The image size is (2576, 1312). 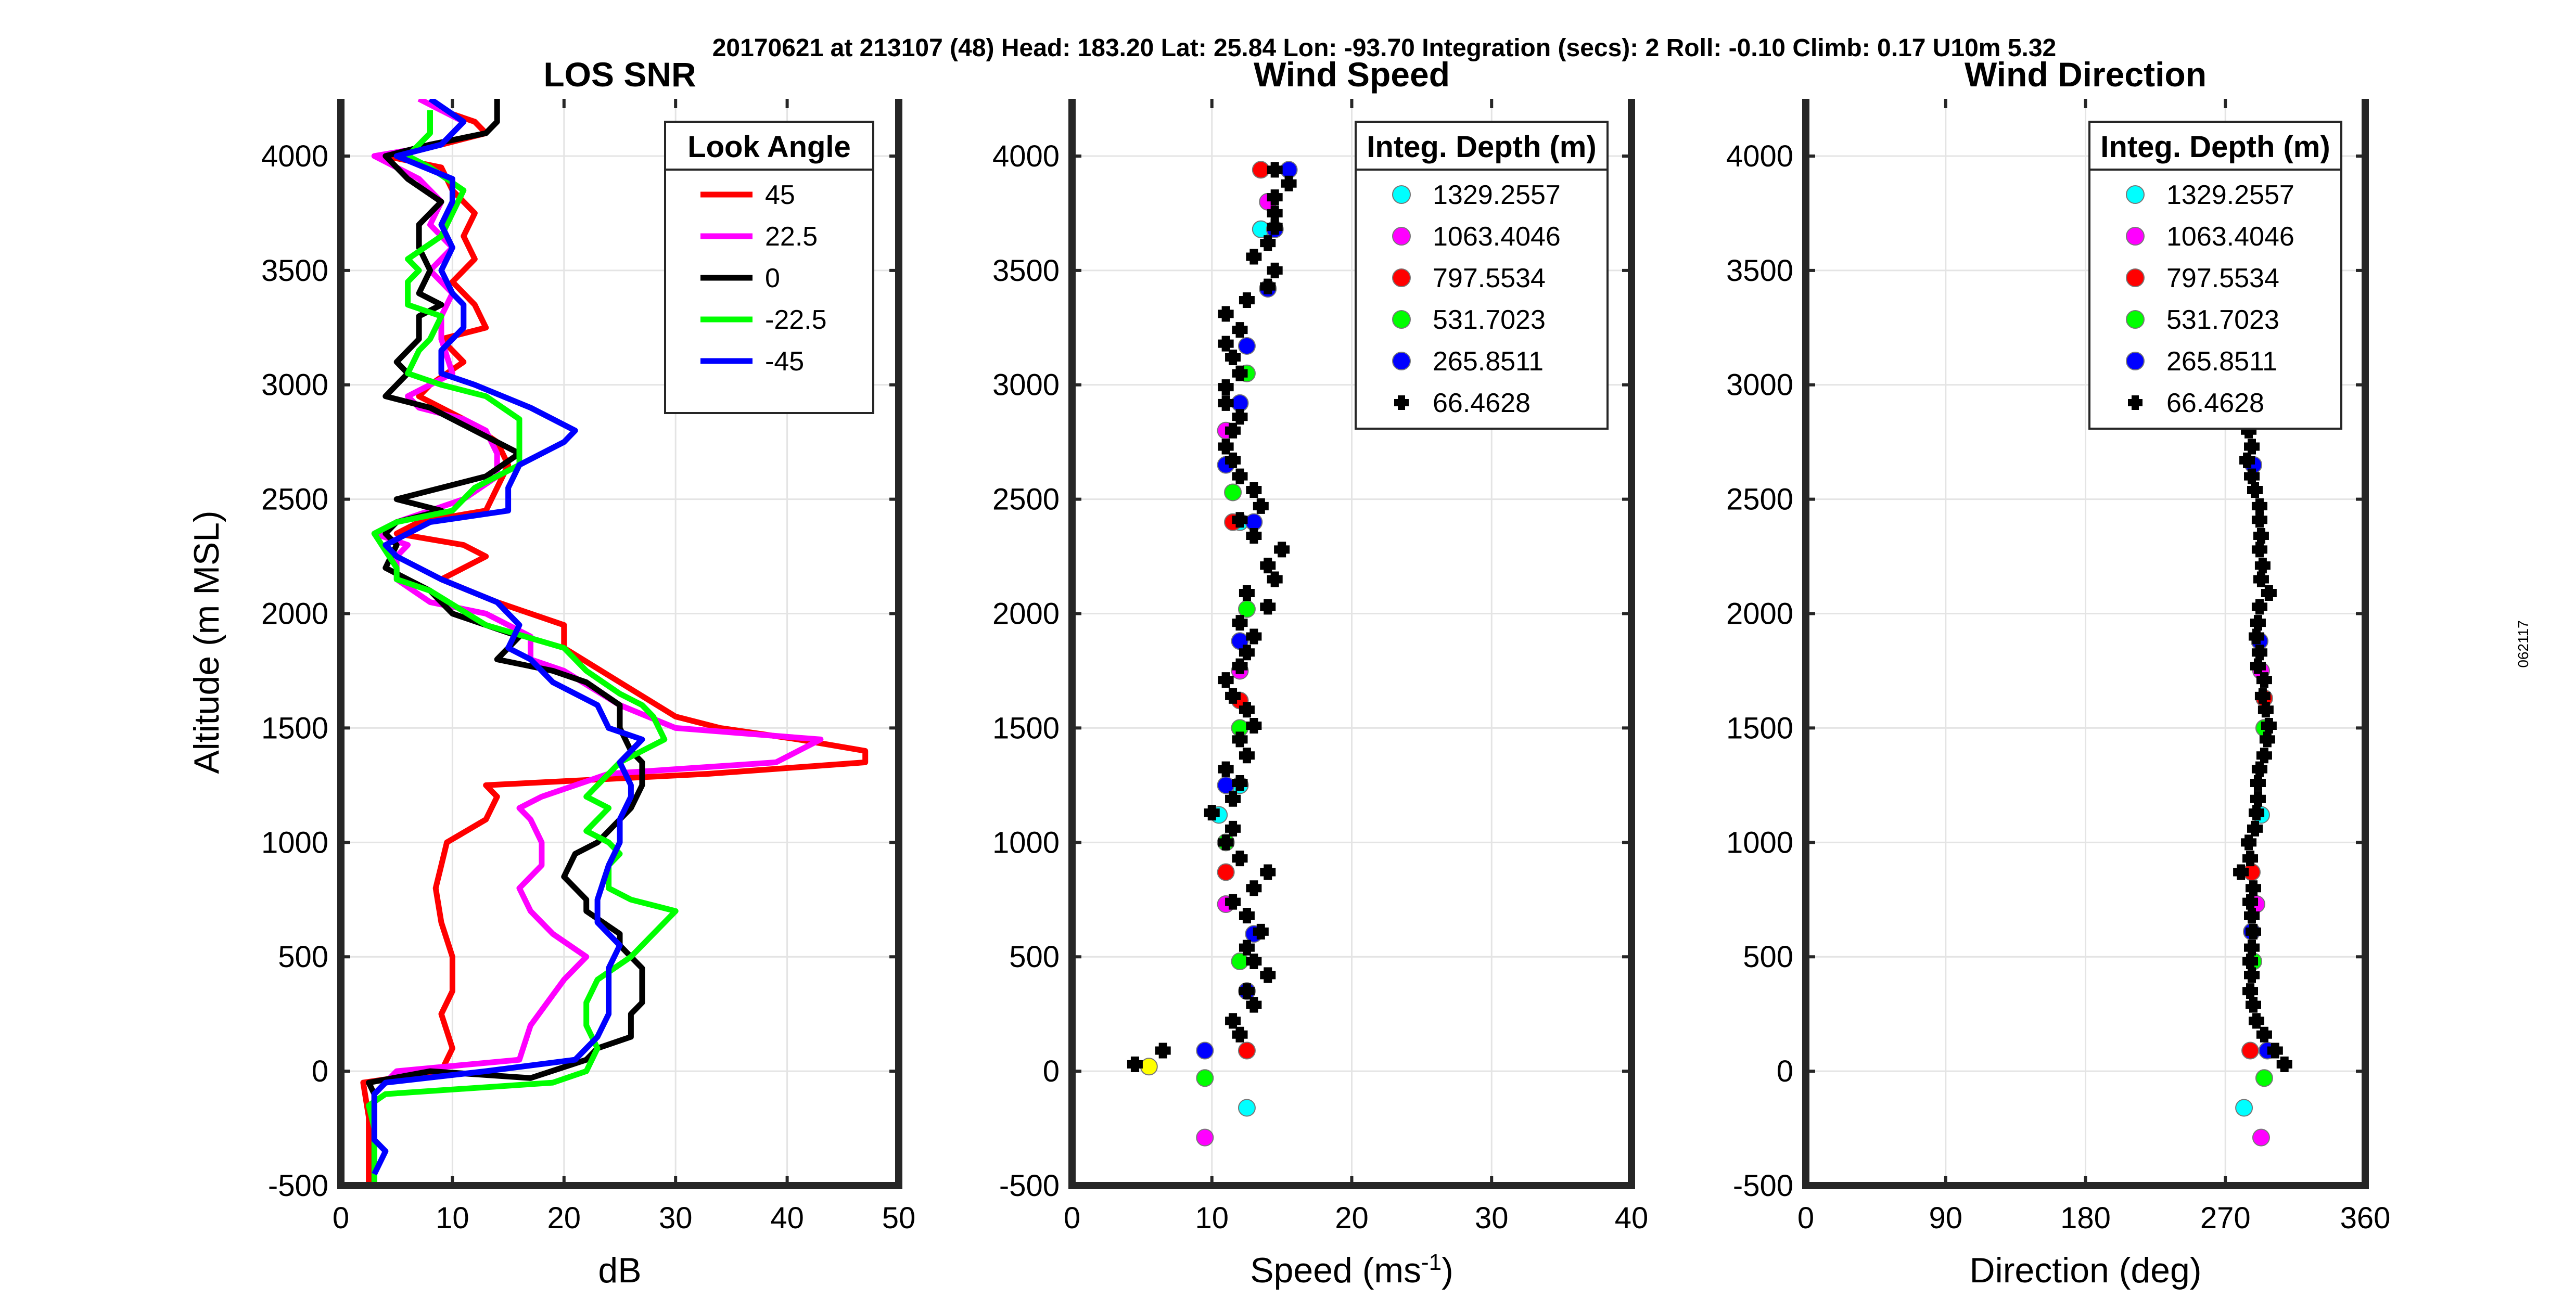 I want to click on wind-direction-ytick-label: 1500, so click(x=1759, y=728).